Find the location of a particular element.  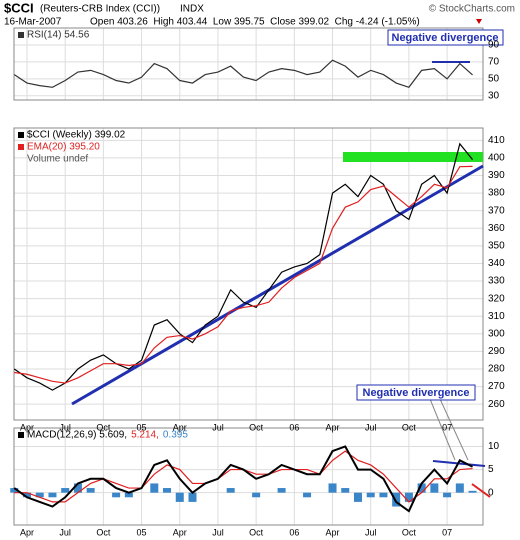

credit: © StockCharts.com is located at coordinates (472, 9).